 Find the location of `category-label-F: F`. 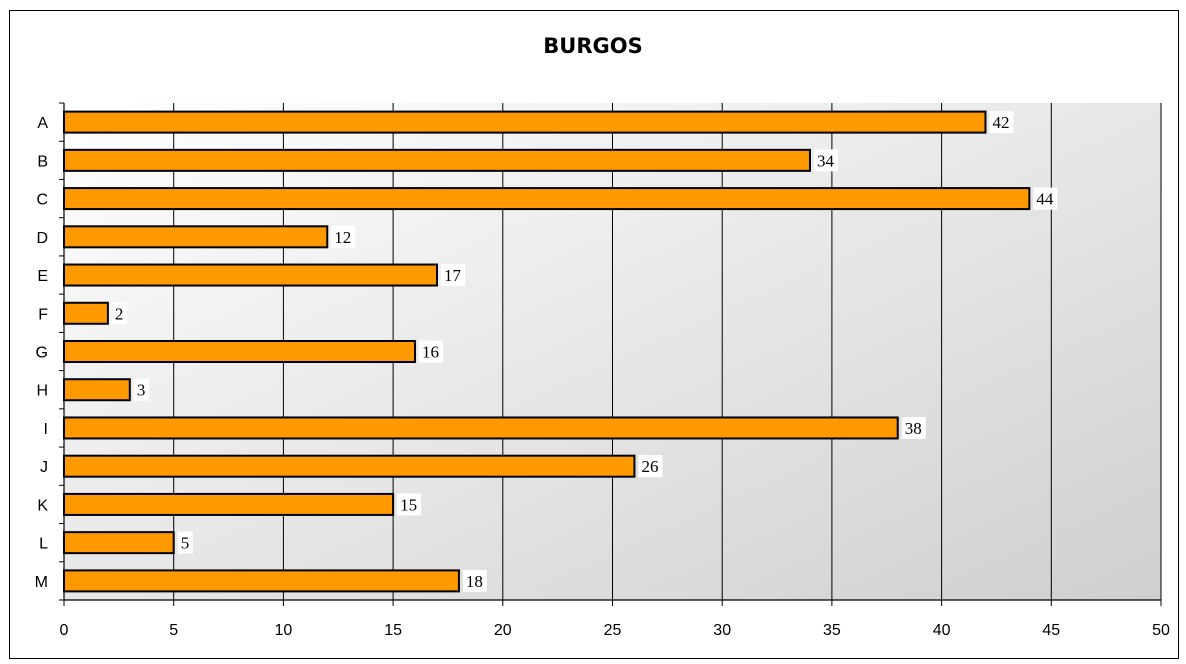

category-label-F: F is located at coordinates (43, 314).